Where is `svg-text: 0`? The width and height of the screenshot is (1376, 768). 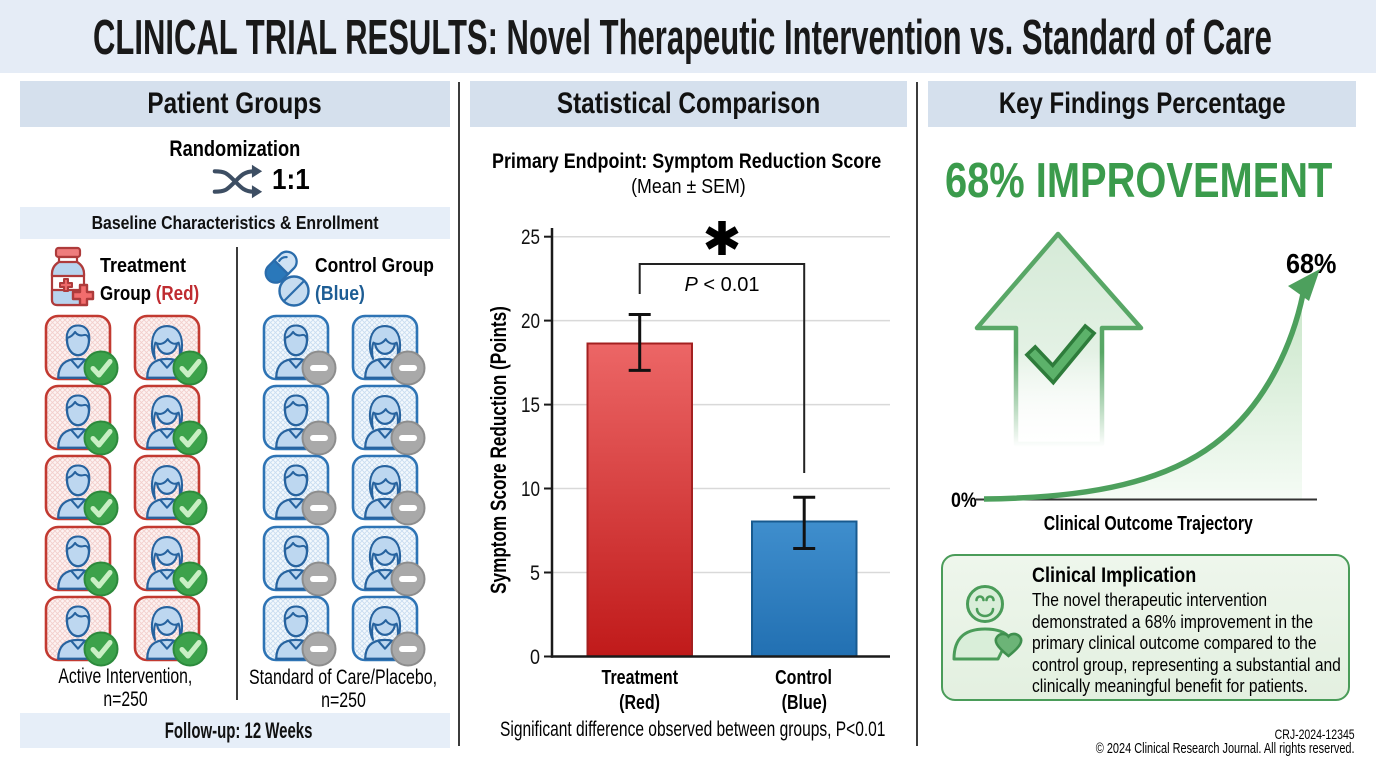 svg-text: 0 is located at coordinates (535, 657).